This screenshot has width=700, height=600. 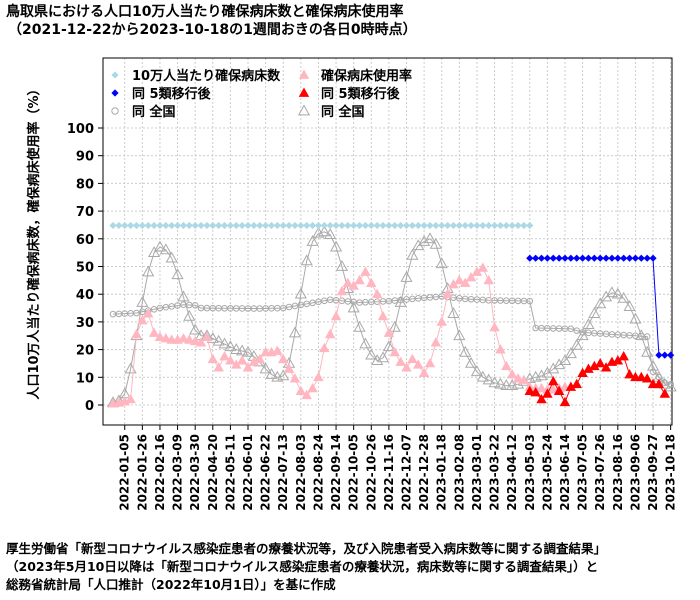 What do you see at coordinates (600, 472) in the screenshot?
I see `x-tick-label: 2023-07-26` at bounding box center [600, 472].